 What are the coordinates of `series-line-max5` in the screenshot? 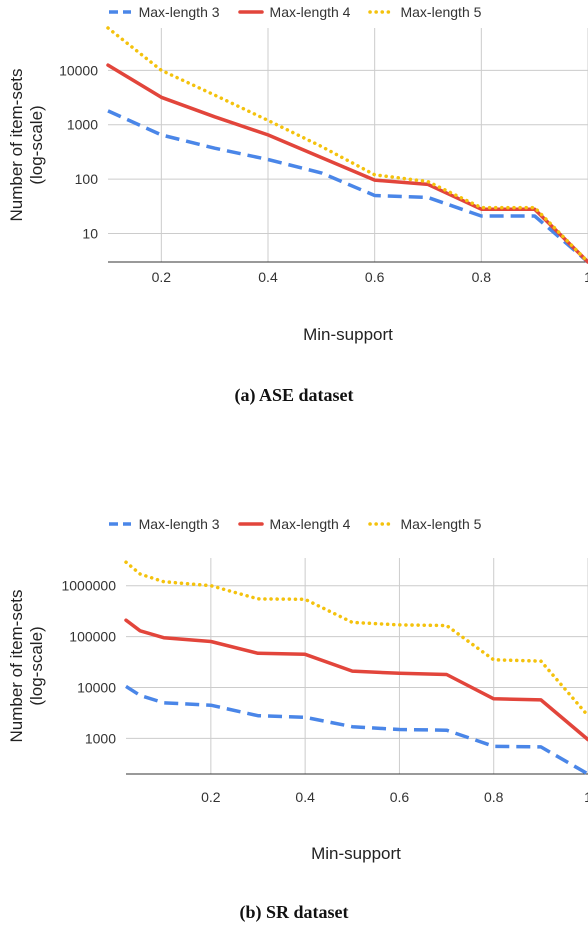 It's located at (356, 639).